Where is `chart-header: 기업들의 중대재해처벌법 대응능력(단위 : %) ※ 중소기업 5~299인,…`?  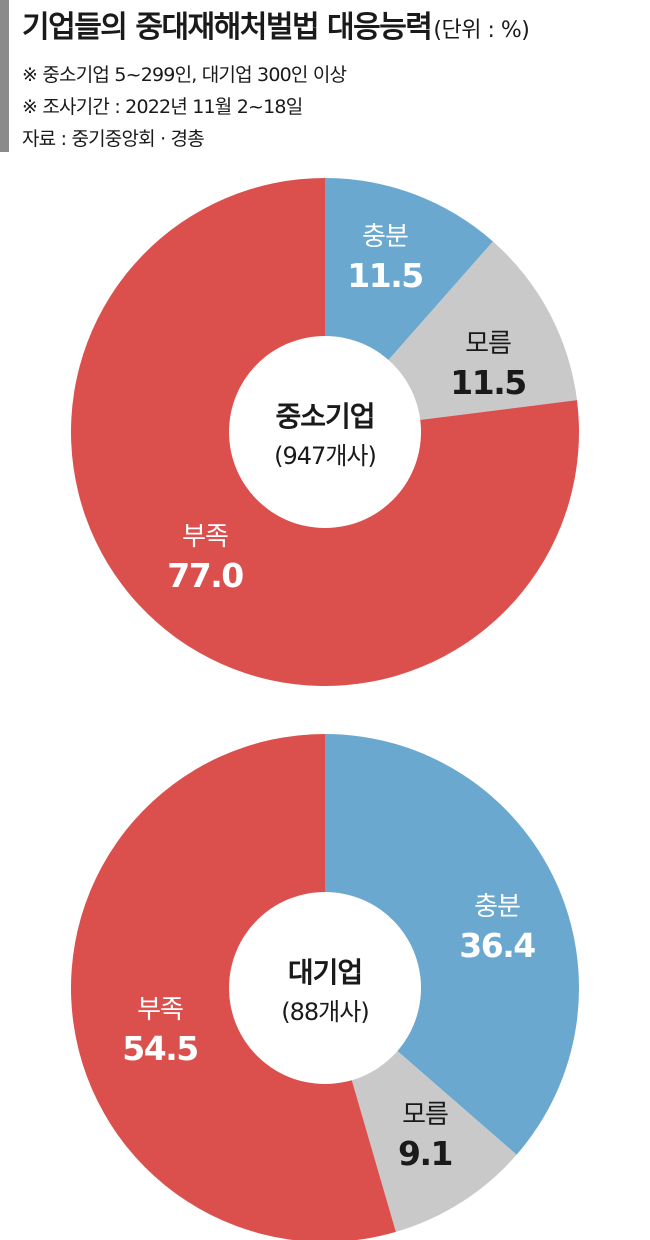 chart-header: 기업들의 중대재해처벌법 대응능력(단위 : %) ※ 중소기업 5~299인,… is located at coordinates (325, 80).